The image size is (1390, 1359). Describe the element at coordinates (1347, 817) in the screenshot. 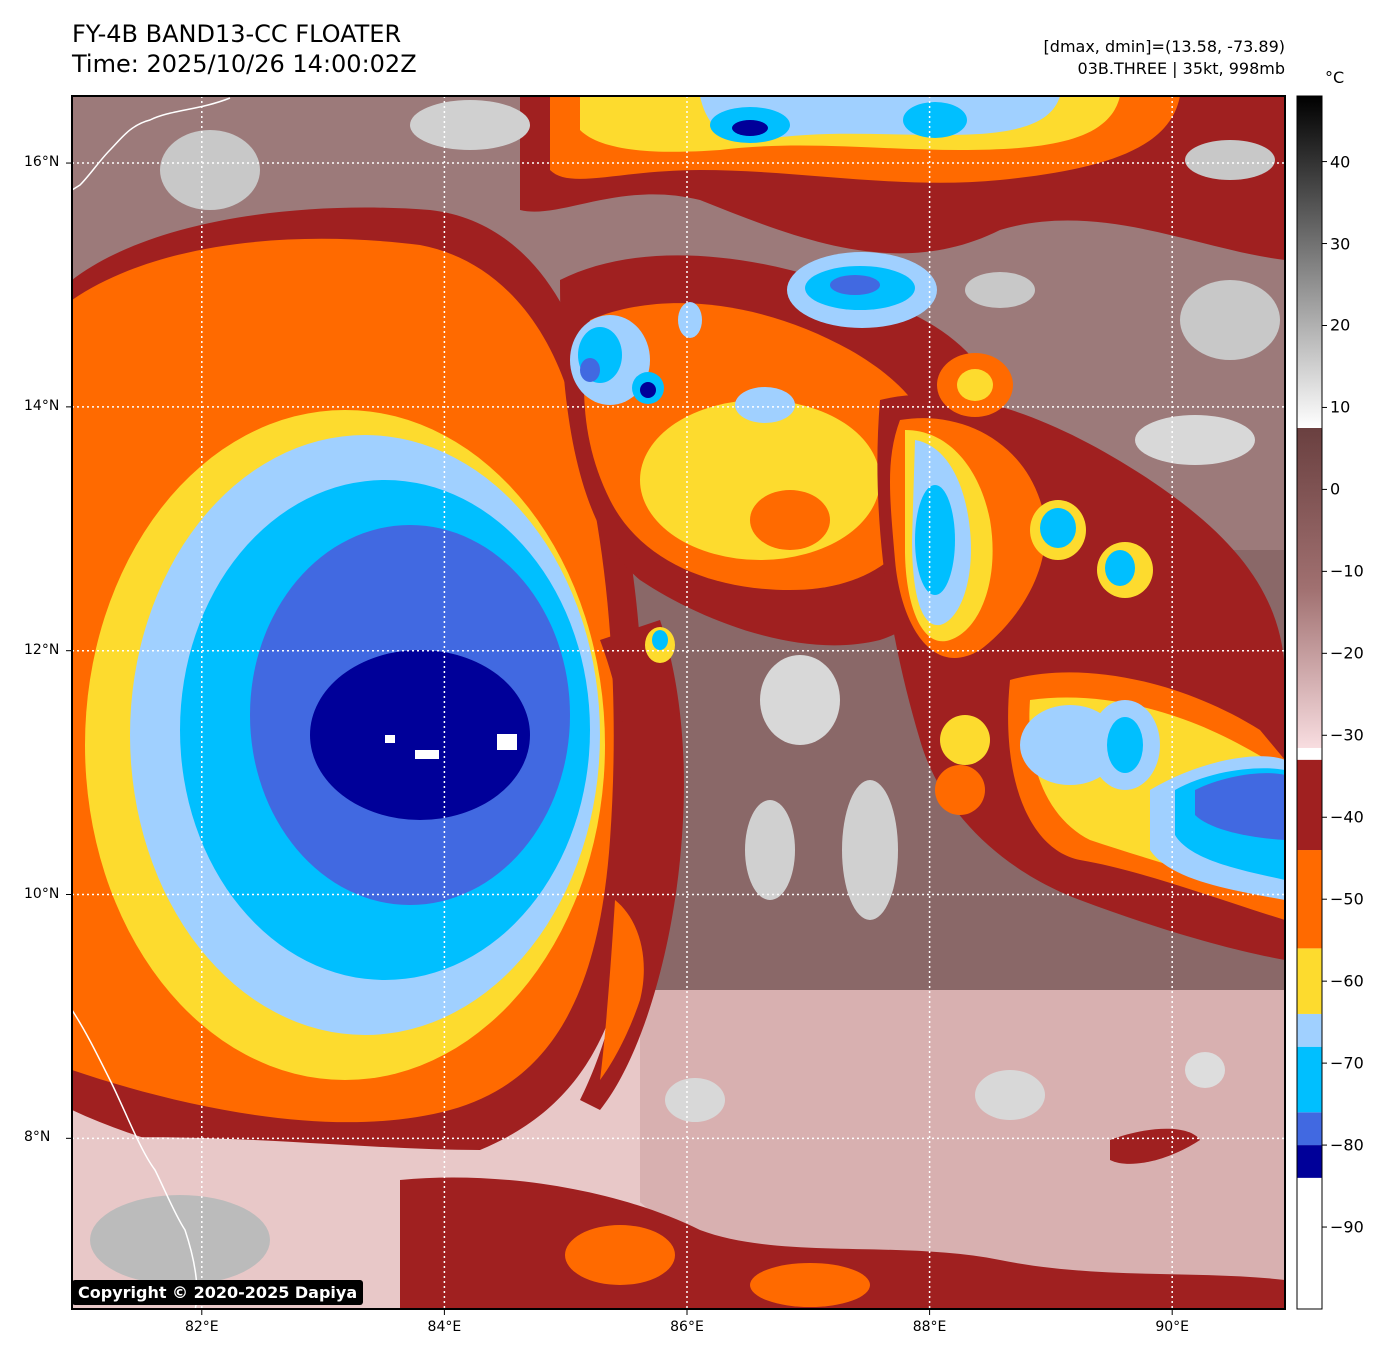

I see `colorbar-tick-label: −40` at that location.